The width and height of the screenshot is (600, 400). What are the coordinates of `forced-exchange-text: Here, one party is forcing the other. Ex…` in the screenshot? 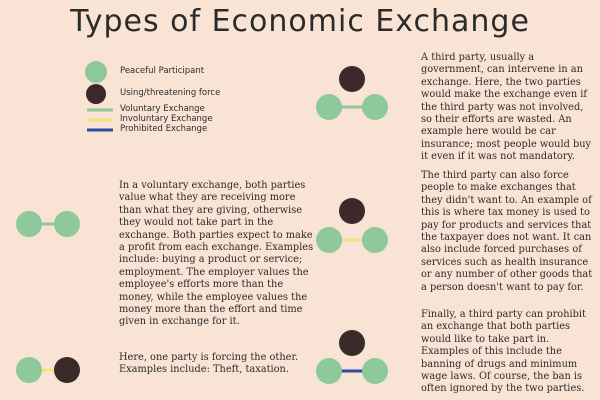 It's located at (209, 364).